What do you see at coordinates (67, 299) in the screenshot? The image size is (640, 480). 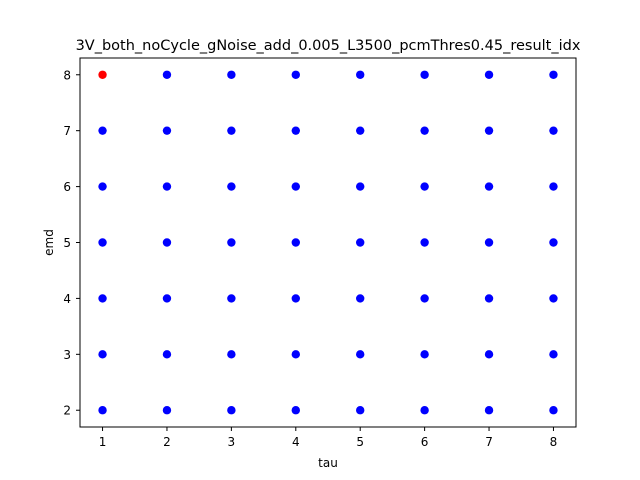 I see `y-tick-label: 4` at bounding box center [67, 299].